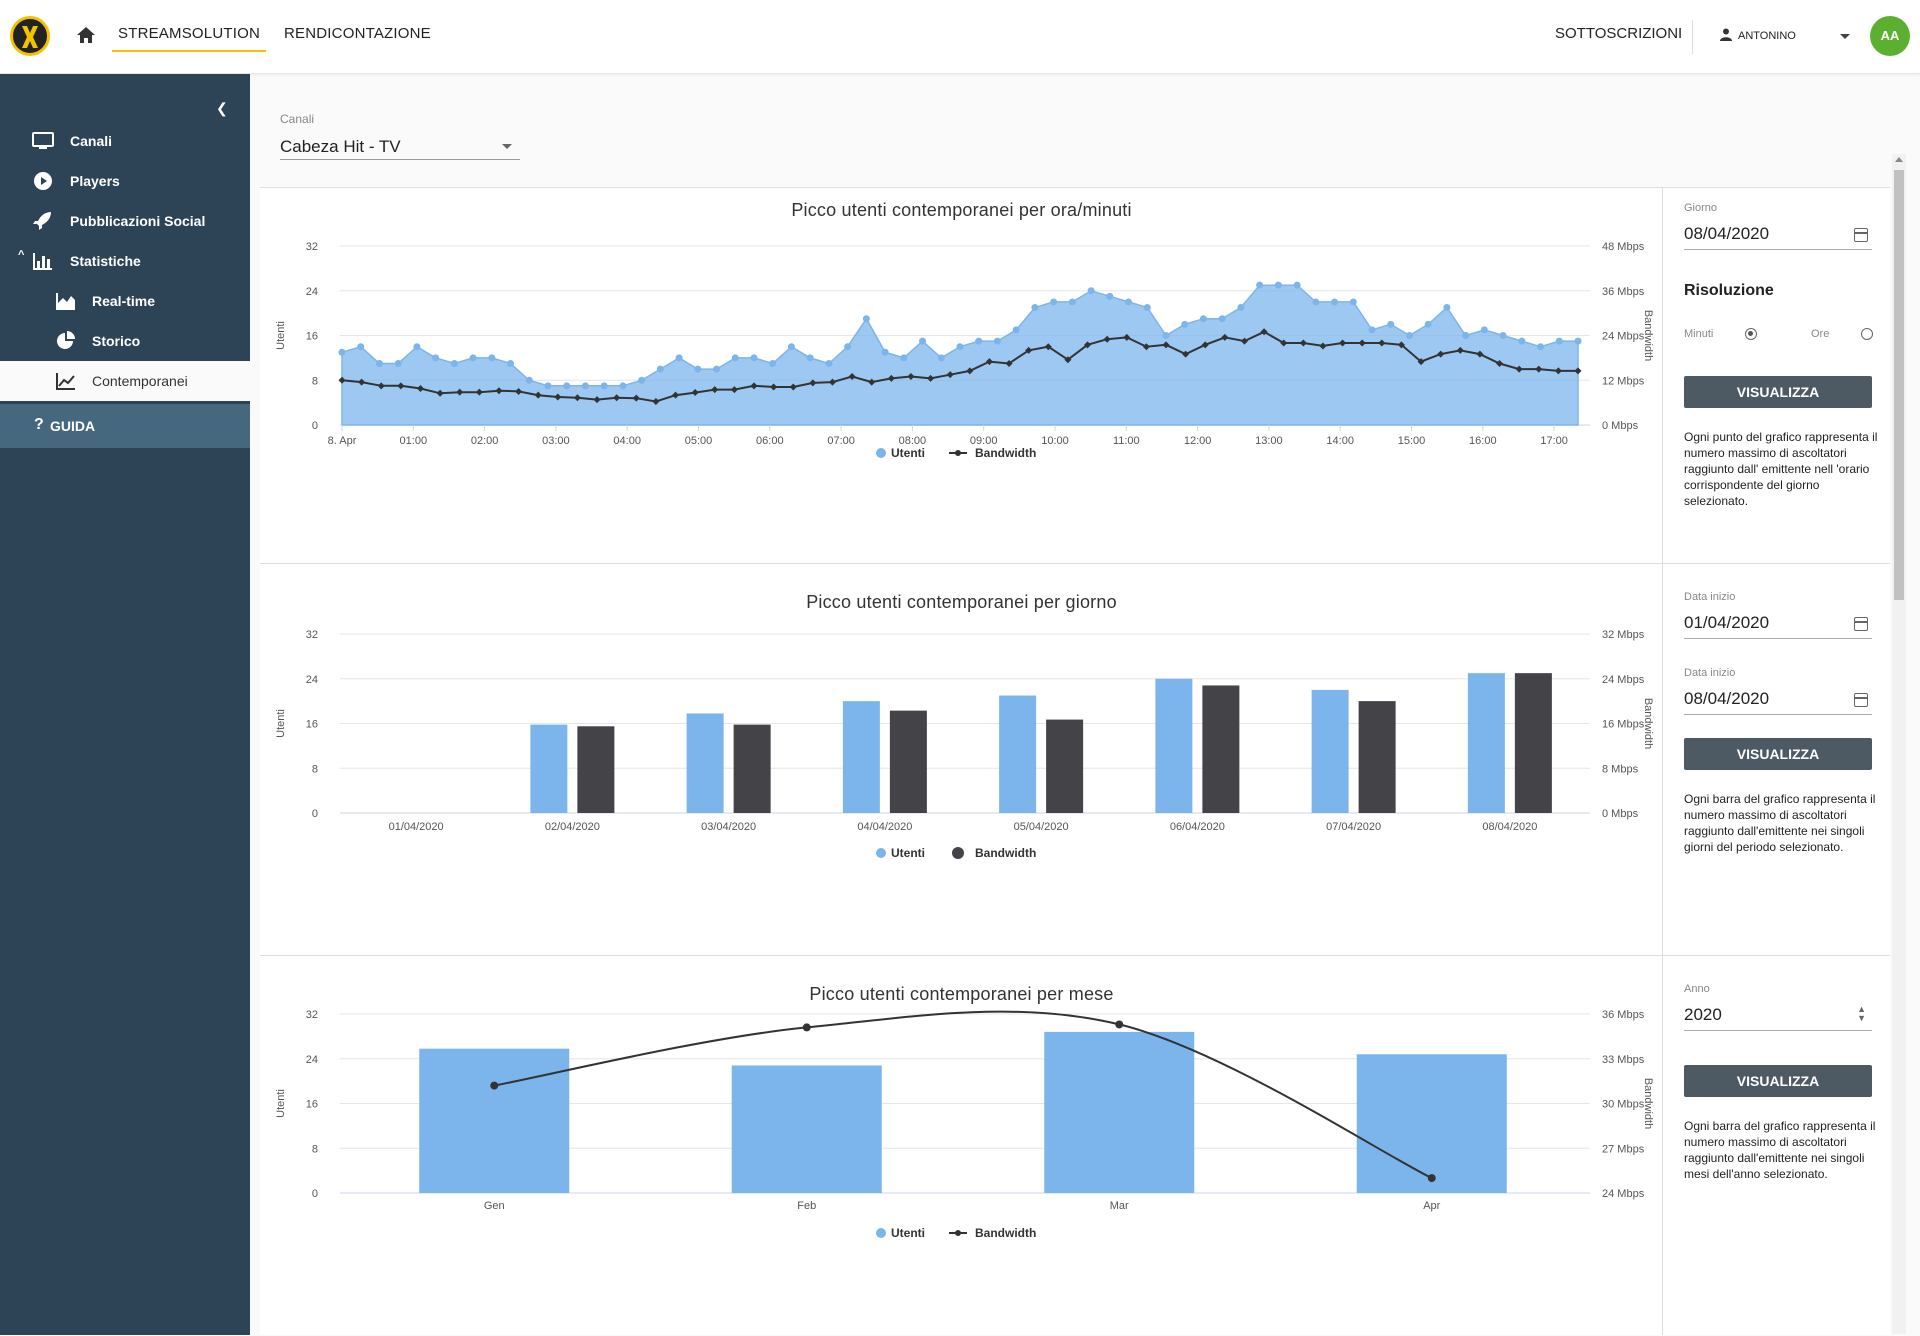 The height and width of the screenshot is (1336, 1920). What do you see at coordinates (1623, 247) in the screenshot?
I see `y2-tick-label: 48 Mbps` at bounding box center [1623, 247].